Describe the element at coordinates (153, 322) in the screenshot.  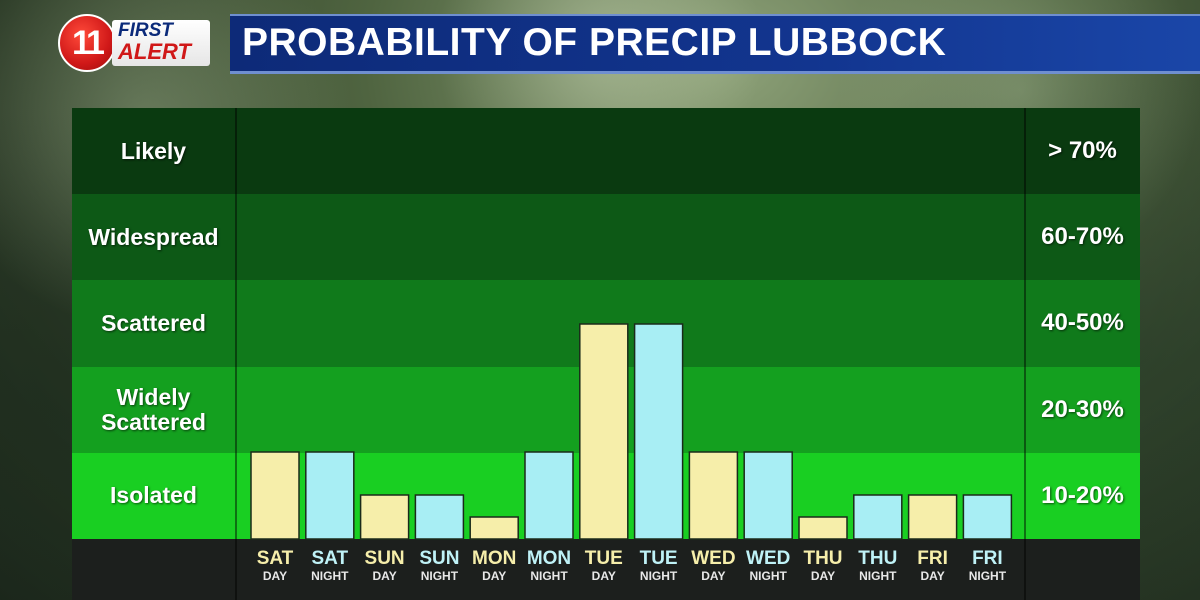
I see `band-label: Scattered` at that location.